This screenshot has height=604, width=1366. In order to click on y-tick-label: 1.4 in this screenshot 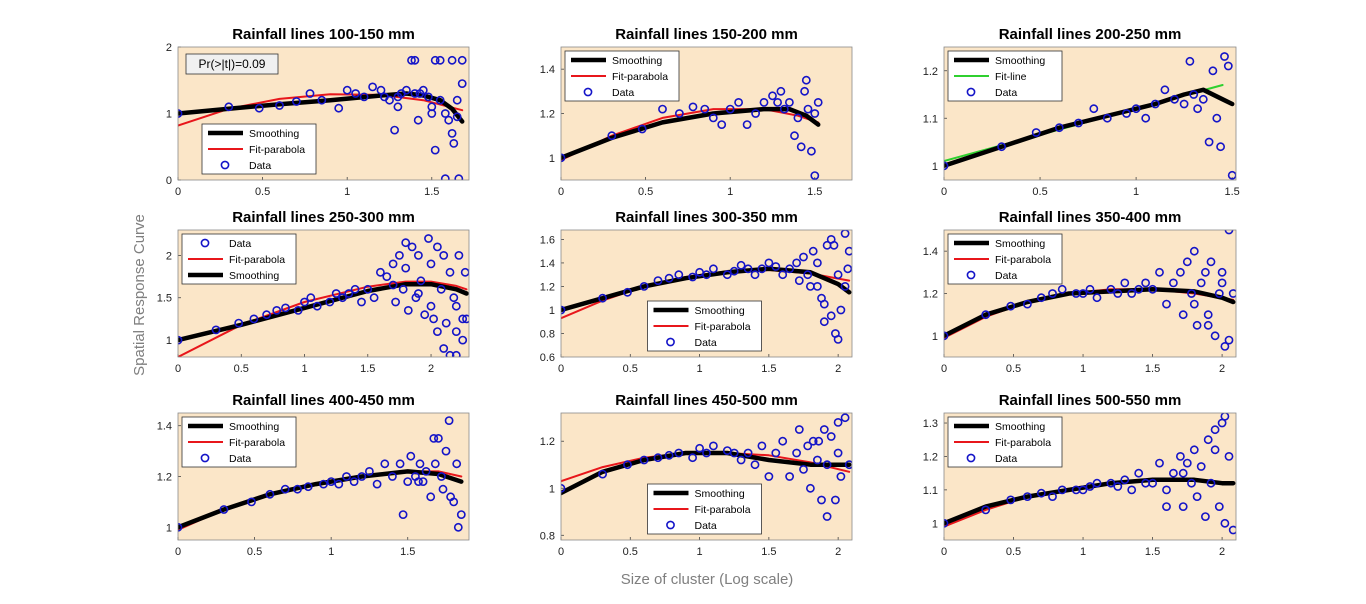, I will do `click(930, 252)`.